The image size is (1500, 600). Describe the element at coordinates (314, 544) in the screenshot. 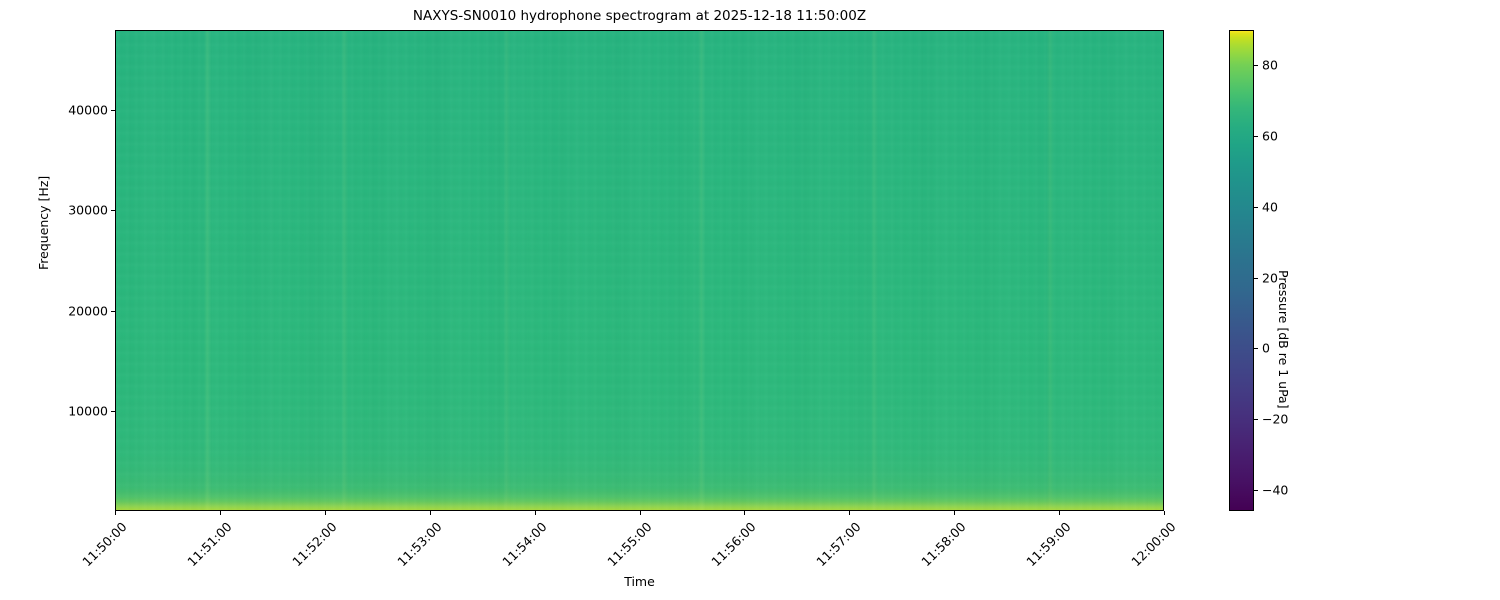

I see `x-axis-tick-label: 11:52:00` at that location.